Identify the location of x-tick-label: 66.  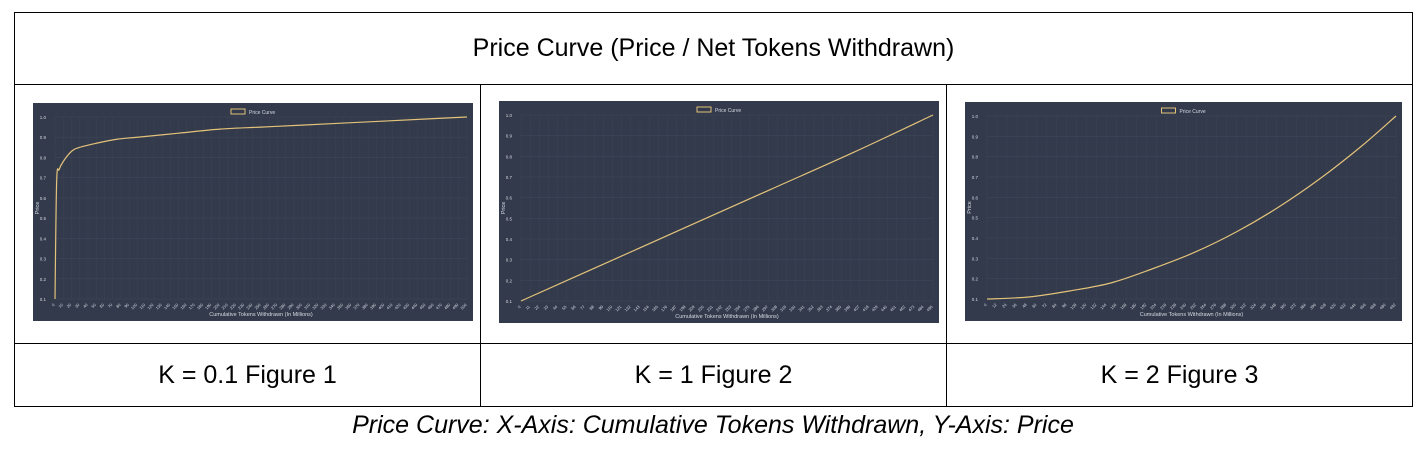
(573, 307).